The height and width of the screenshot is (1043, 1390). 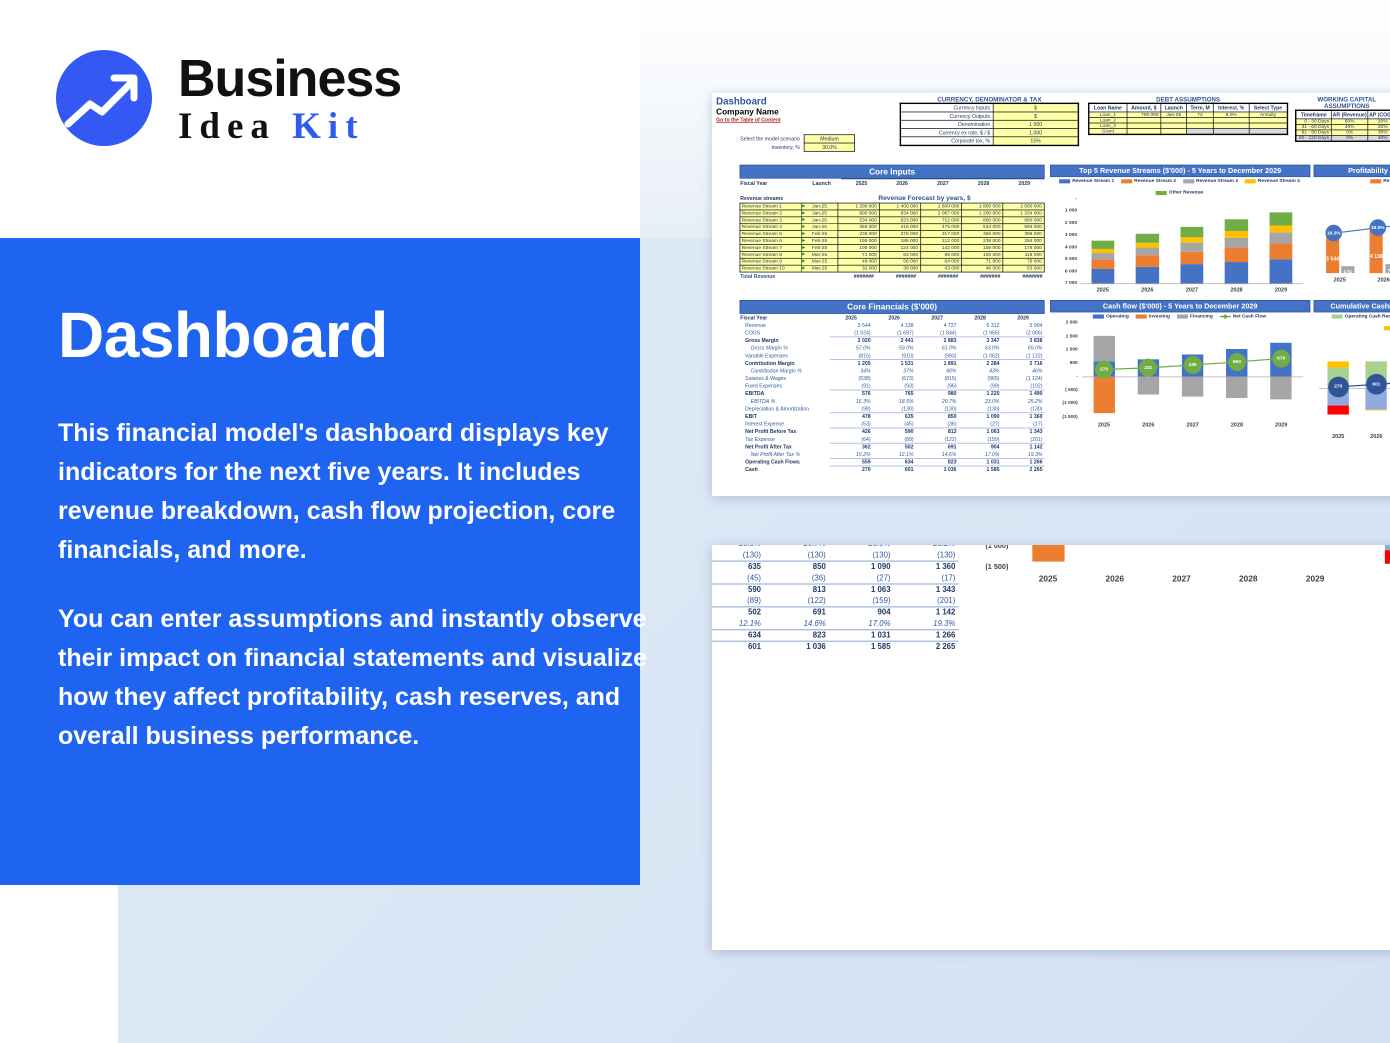 What do you see at coordinates (1268, 114) in the screenshot?
I see `debt-cell: Annuity` at bounding box center [1268, 114].